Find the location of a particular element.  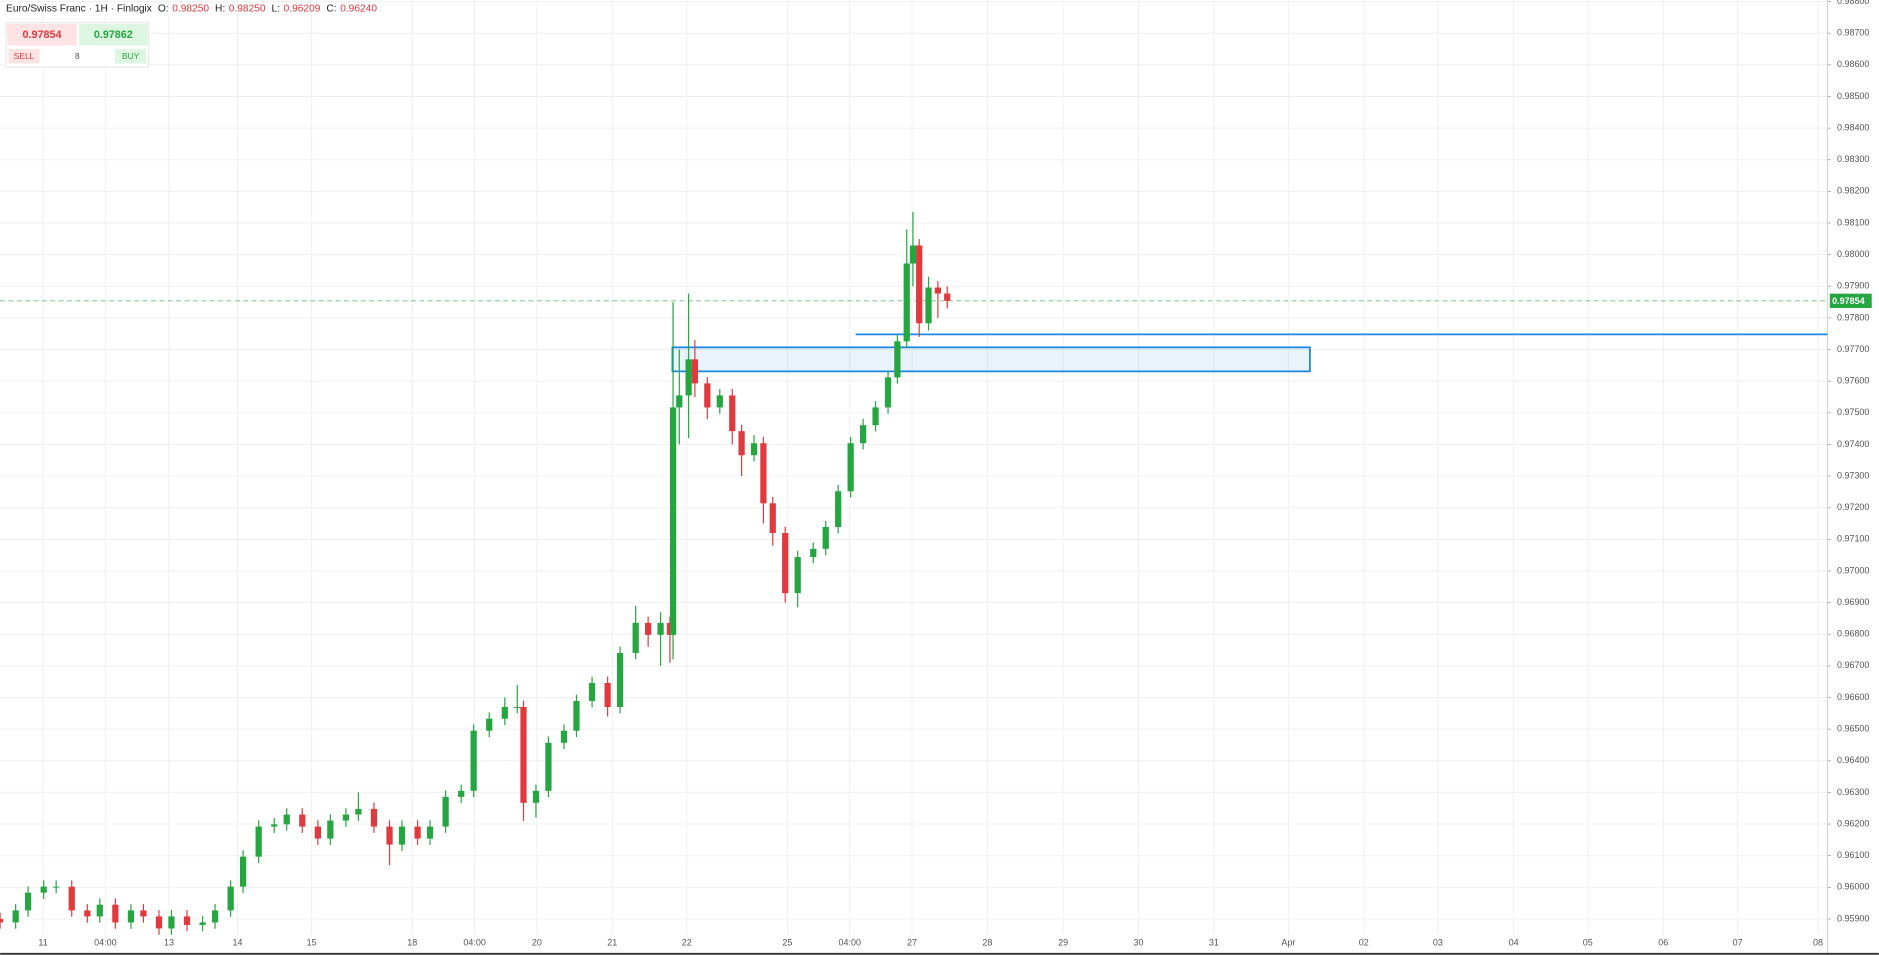

x-tick-label: 05 is located at coordinates (1588, 942).